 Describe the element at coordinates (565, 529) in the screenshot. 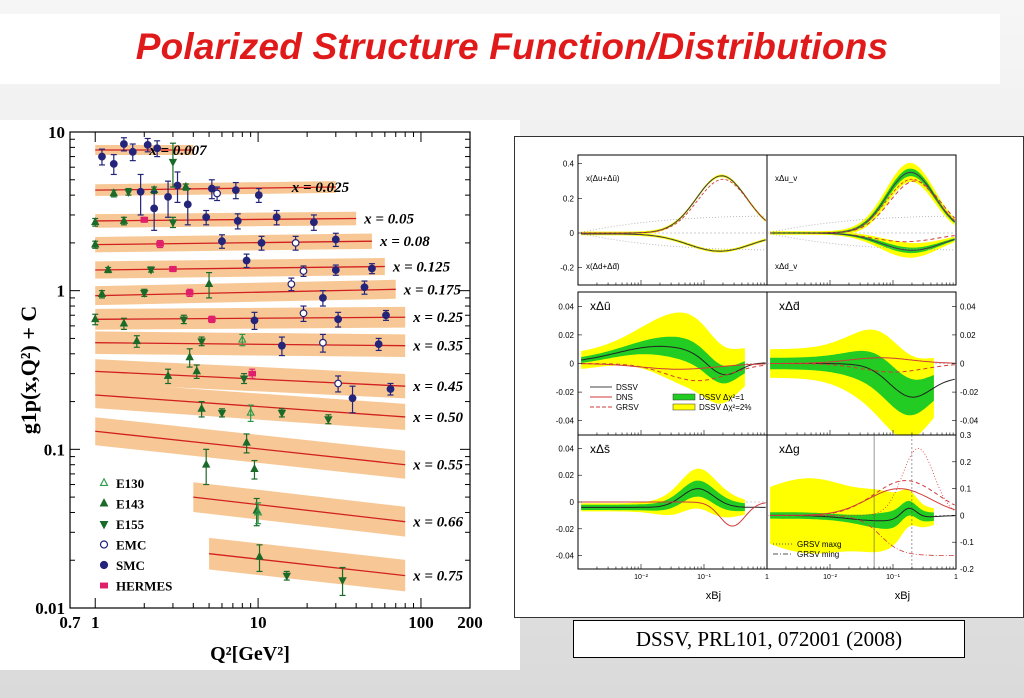

I see `panel-y-tick-label: -0.02` at that location.